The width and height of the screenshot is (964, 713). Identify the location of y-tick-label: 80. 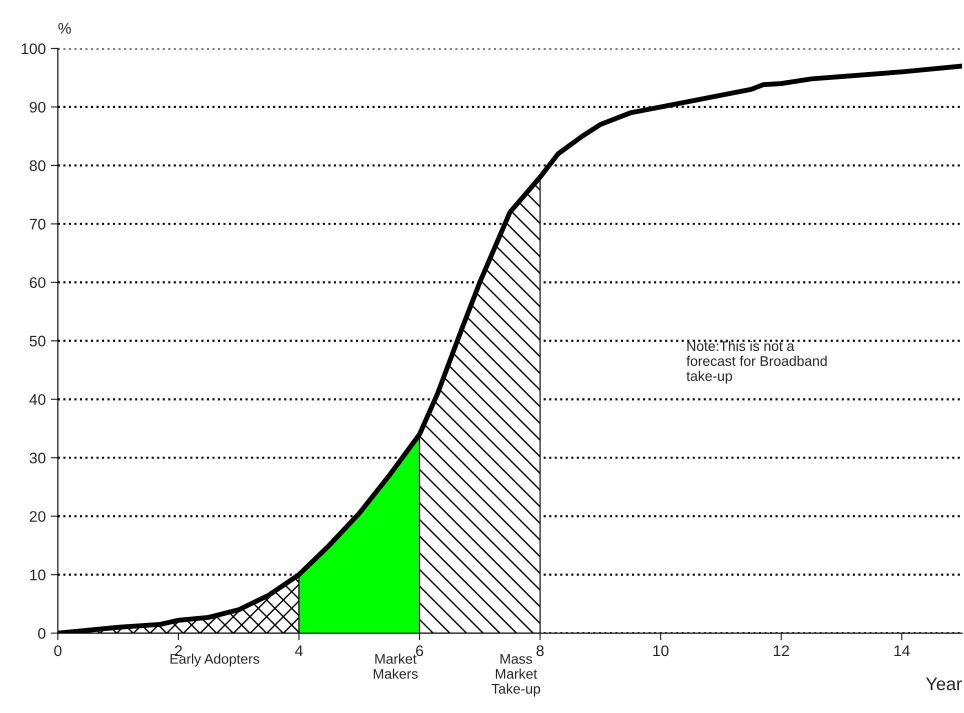
(38, 166).